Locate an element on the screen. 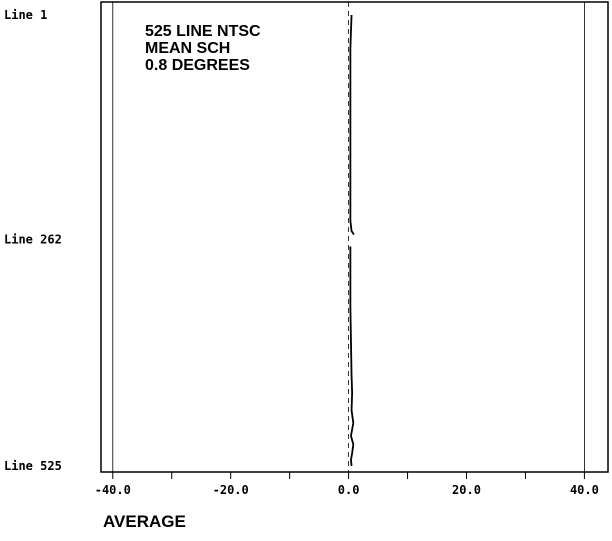 The width and height of the screenshot is (612, 541). y-tick-label: Line 525 is located at coordinates (33, 466).